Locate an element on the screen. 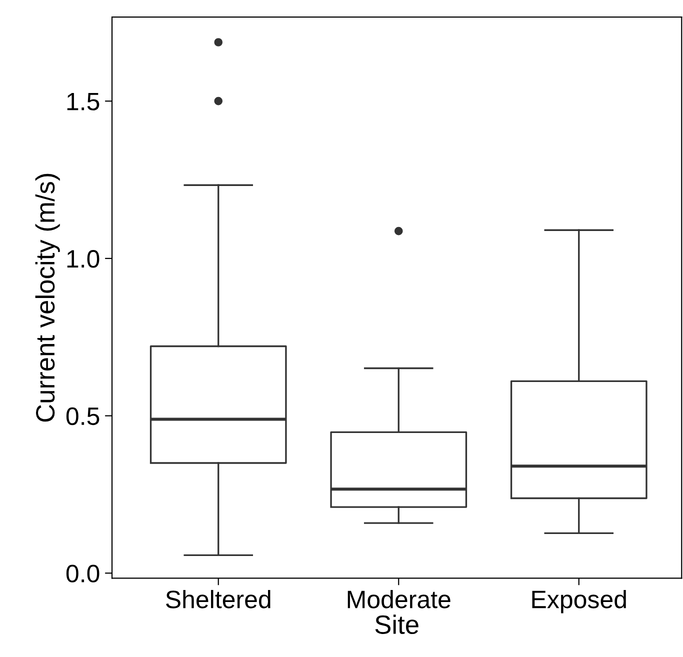 Image resolution: width=683 pixels, height=657 pixels. y-tick-label: 1.0 is located at coordinates (83, 259).